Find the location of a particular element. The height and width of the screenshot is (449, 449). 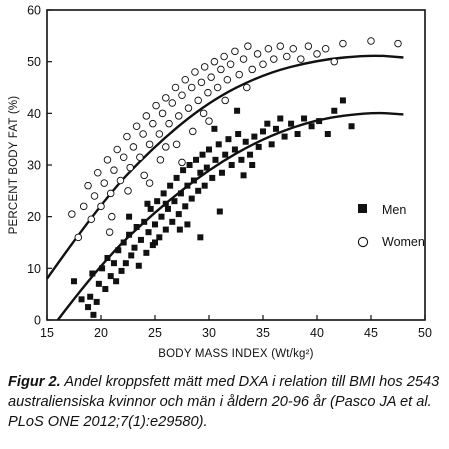

legend-women-marker is located at coordinates (363, 242).